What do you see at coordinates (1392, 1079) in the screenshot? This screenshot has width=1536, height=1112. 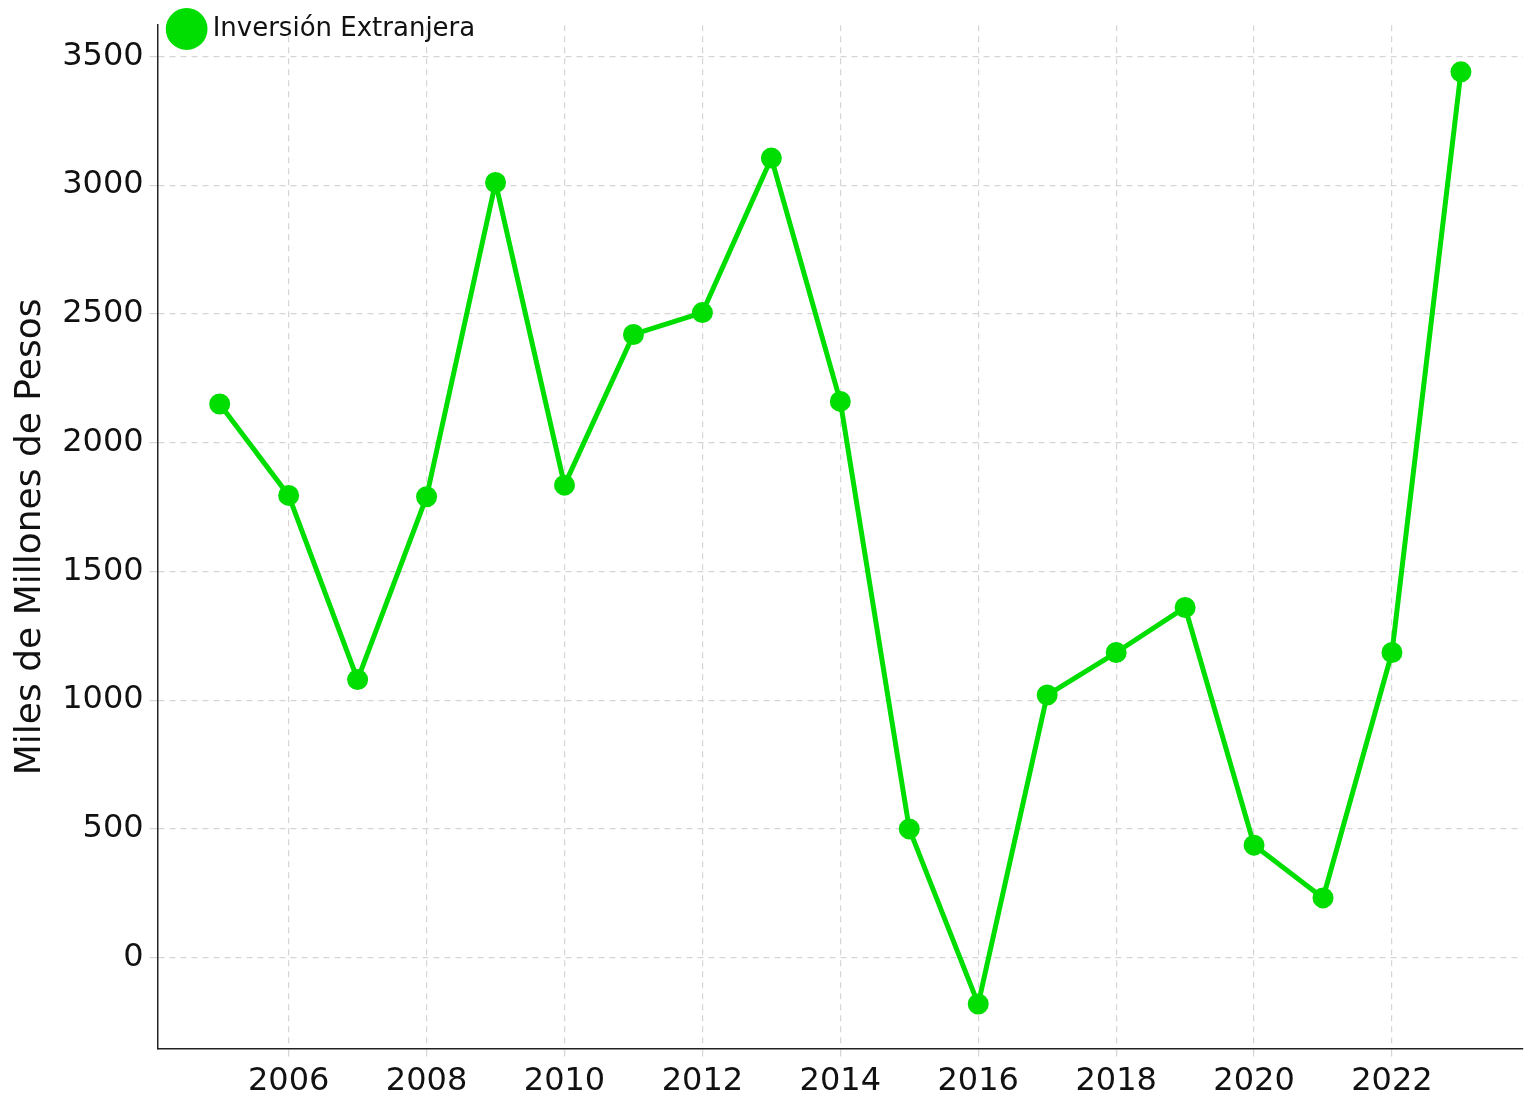 I see `x-tick-label: 2022` at bounding box center [1392, 1079].